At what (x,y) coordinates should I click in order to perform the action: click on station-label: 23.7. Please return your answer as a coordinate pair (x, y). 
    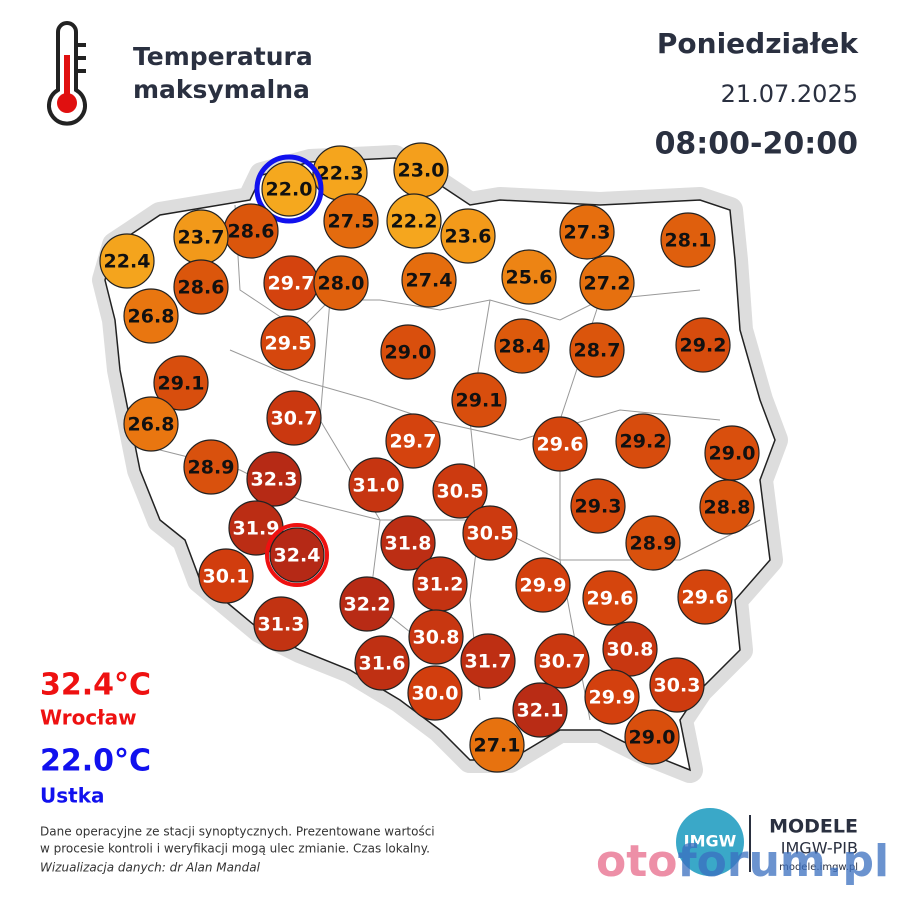
    Looking at the image, I should click on (201, 238).